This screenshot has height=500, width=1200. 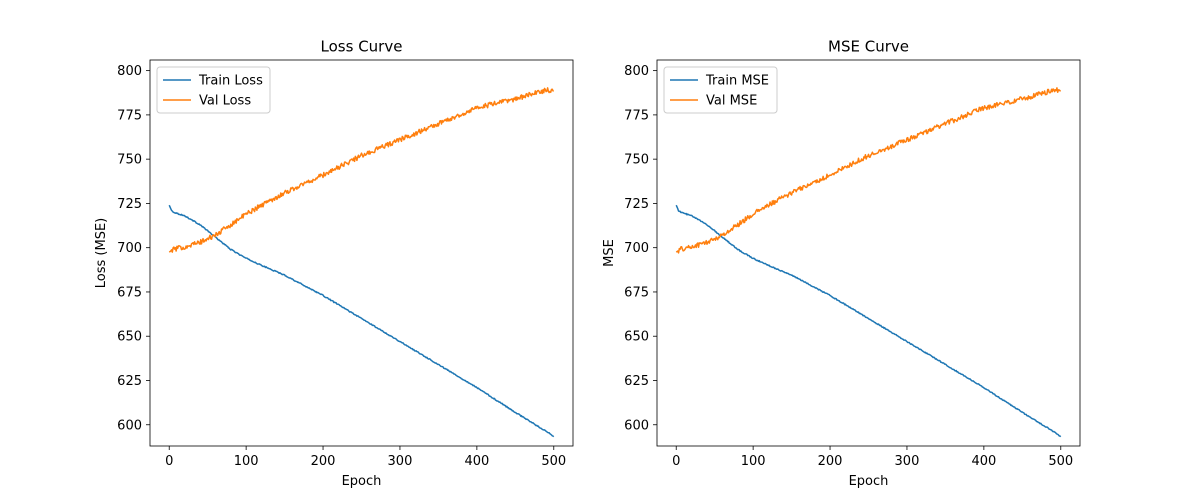 I want to click on legend-entry: Val Loss, so click(x=225, y=101).